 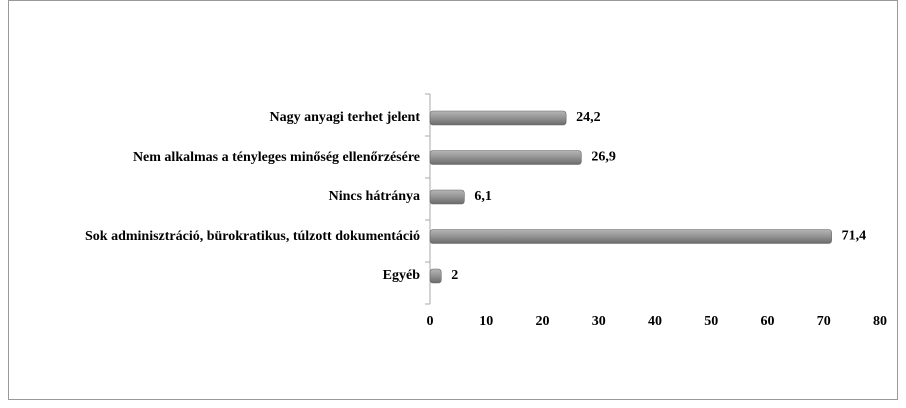 I want to click on category-label: Egyéb, so click(x=401, y=276).